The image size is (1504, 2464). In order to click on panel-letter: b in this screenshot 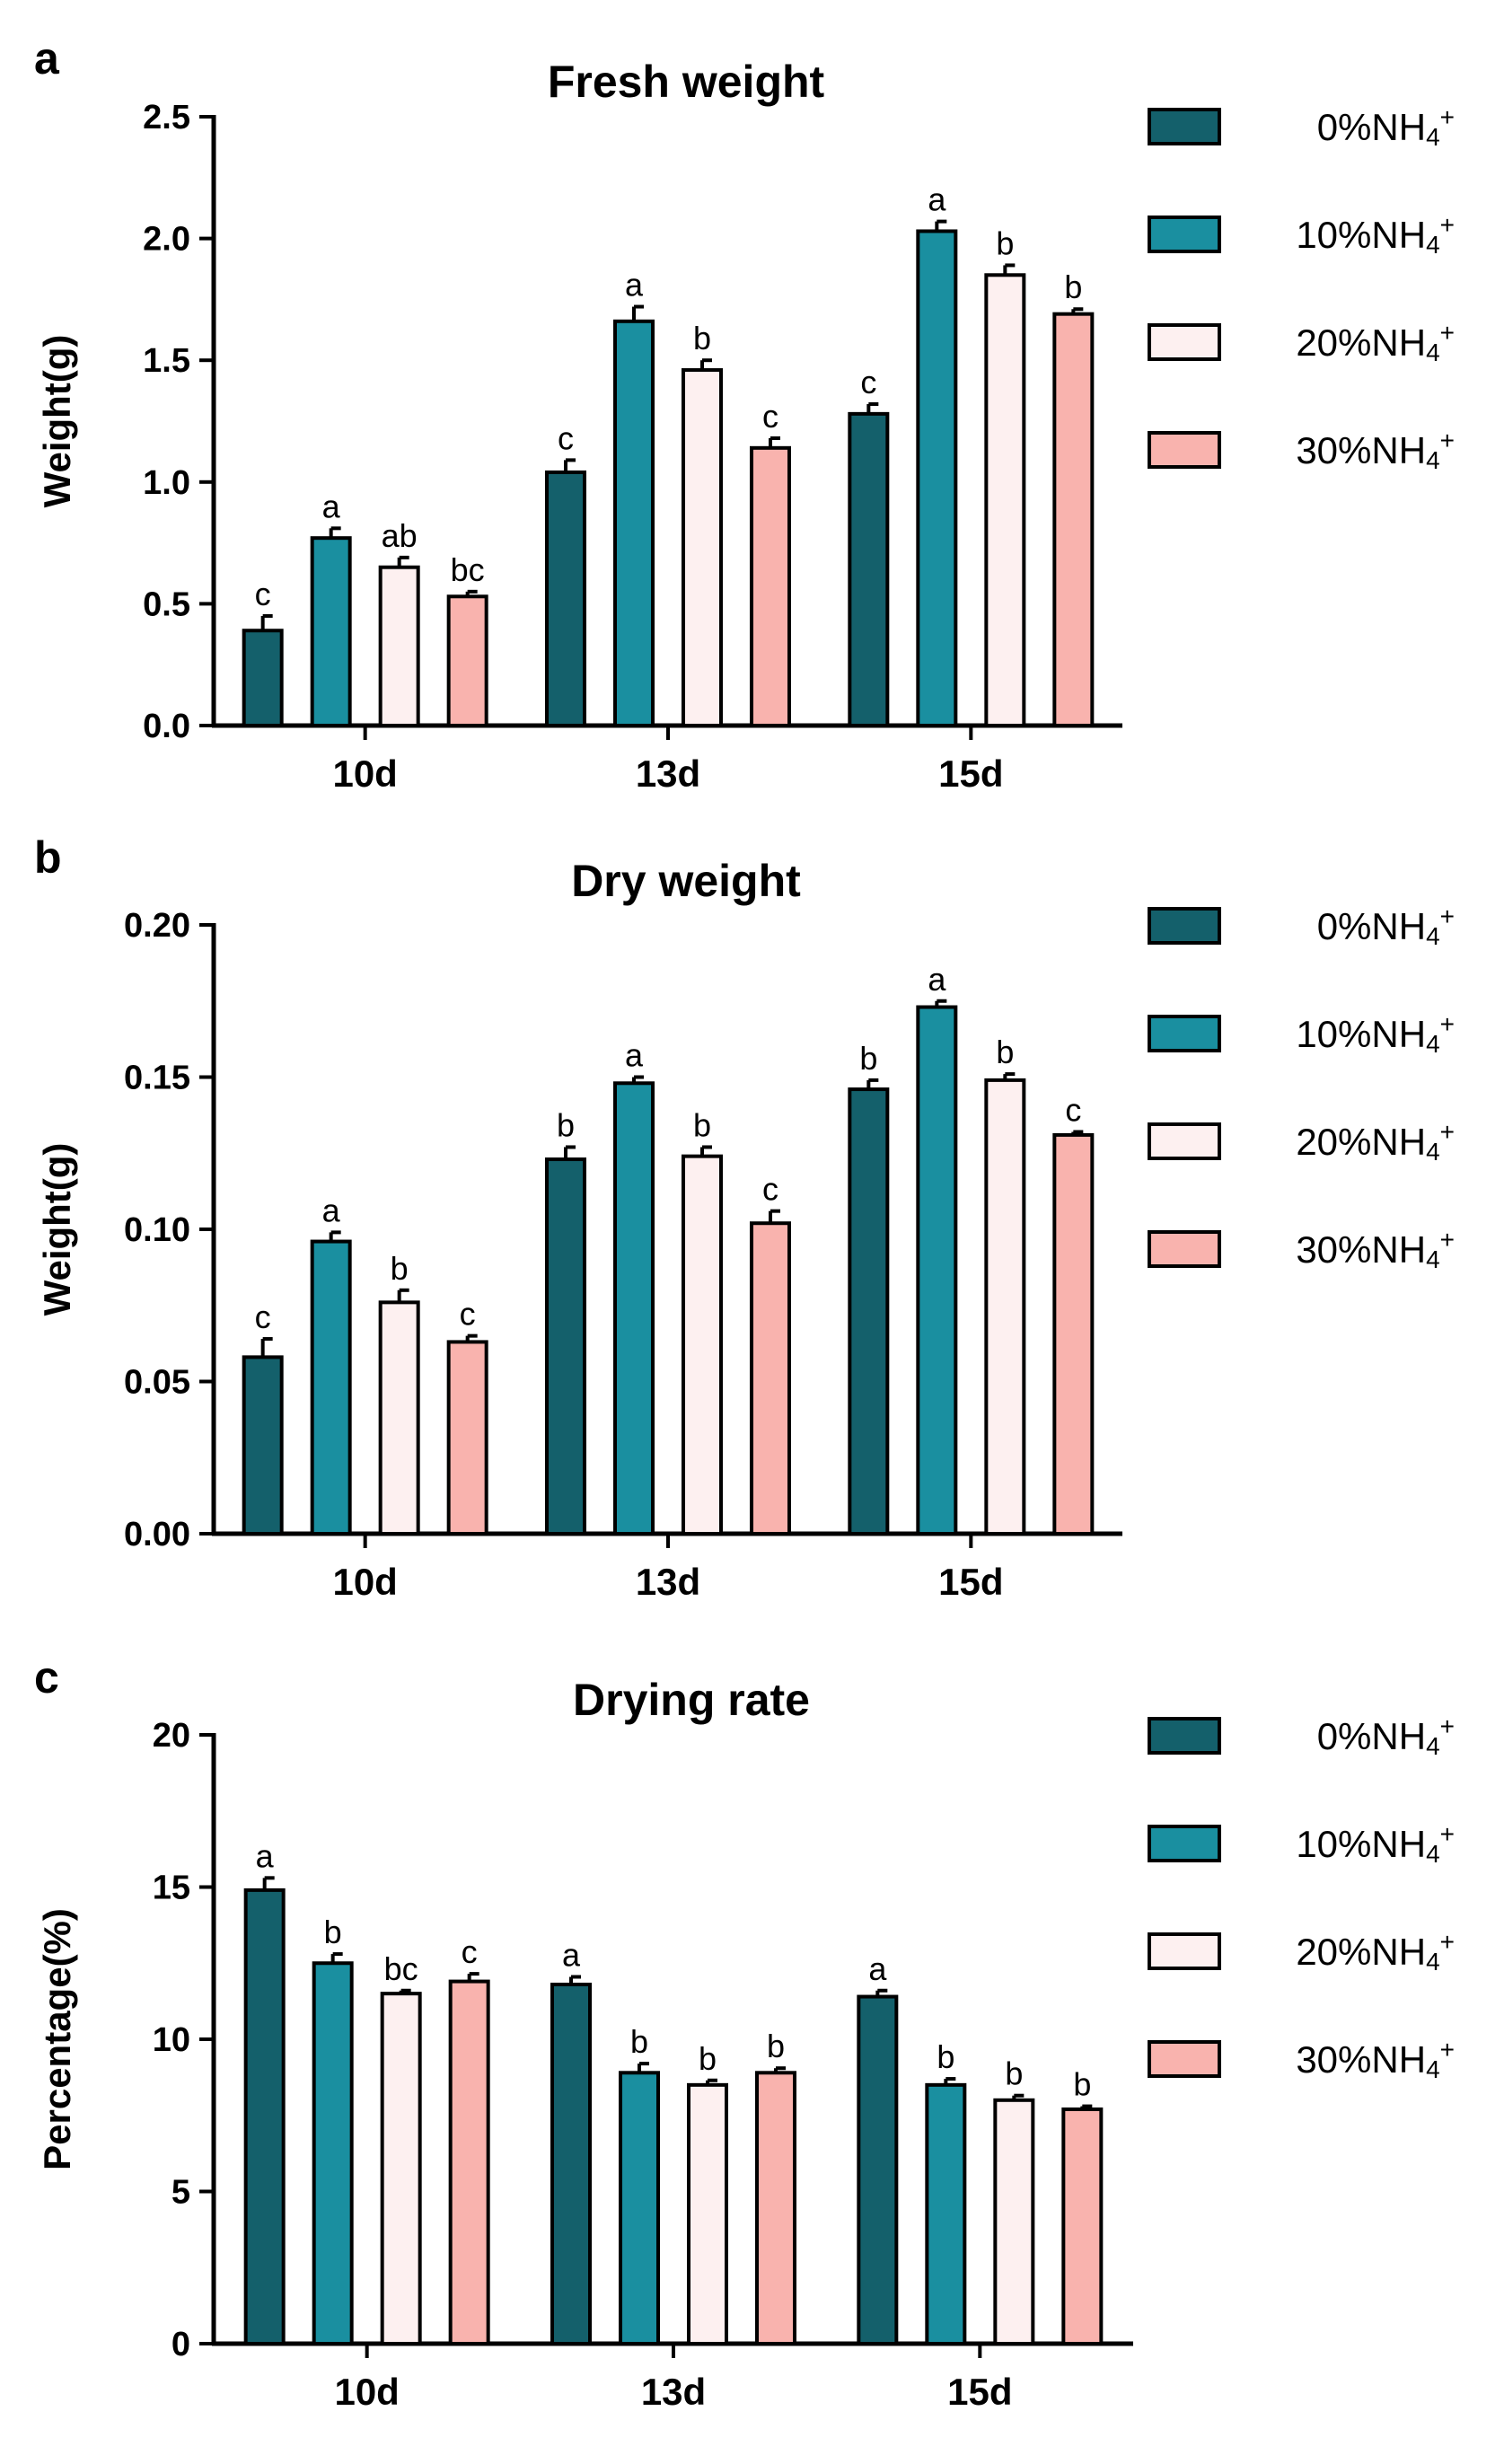, I will do `click(48, 857)`.